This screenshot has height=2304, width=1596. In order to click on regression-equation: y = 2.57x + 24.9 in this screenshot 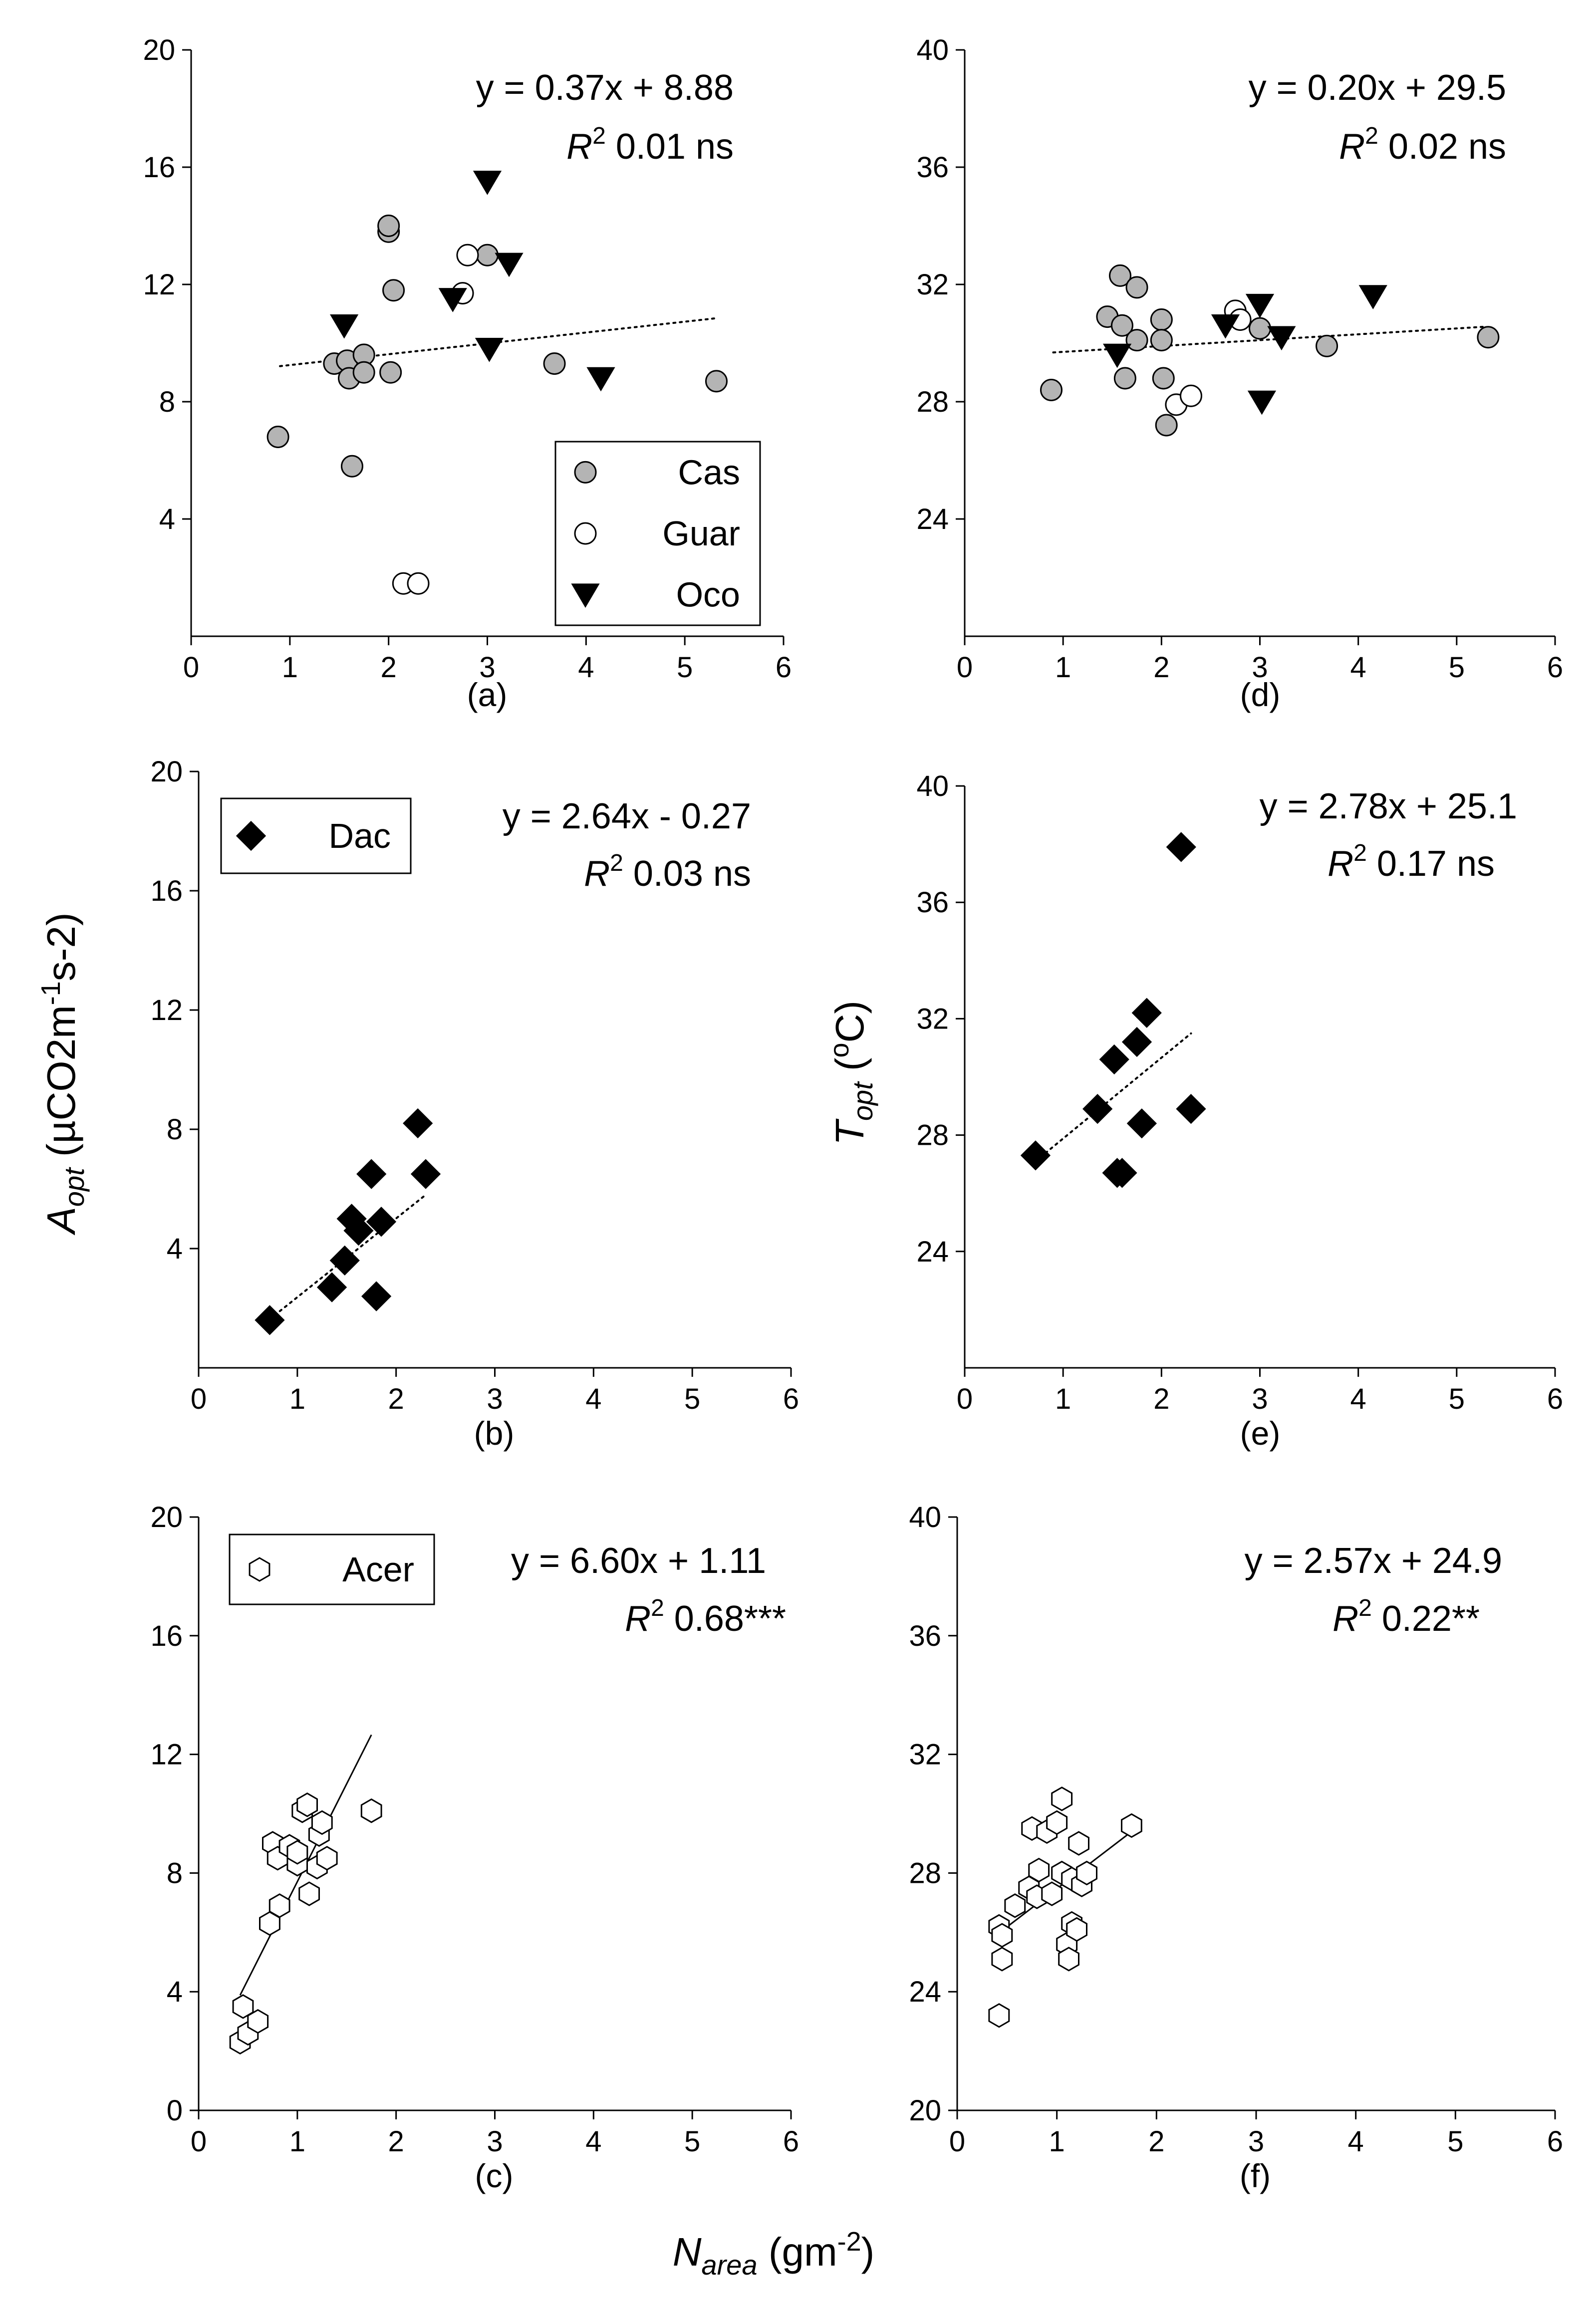, I will do `click(1373, 1561)`.